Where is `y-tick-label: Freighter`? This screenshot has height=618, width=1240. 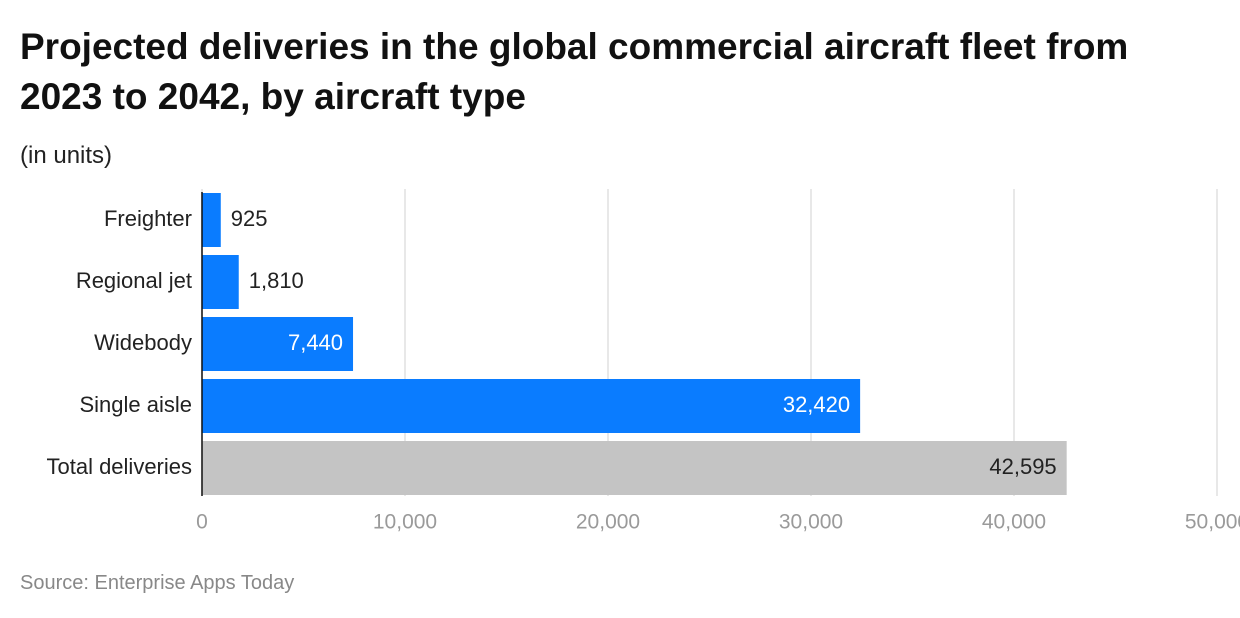 y-tick-label: Freighter is located at coordinates (148, 218).